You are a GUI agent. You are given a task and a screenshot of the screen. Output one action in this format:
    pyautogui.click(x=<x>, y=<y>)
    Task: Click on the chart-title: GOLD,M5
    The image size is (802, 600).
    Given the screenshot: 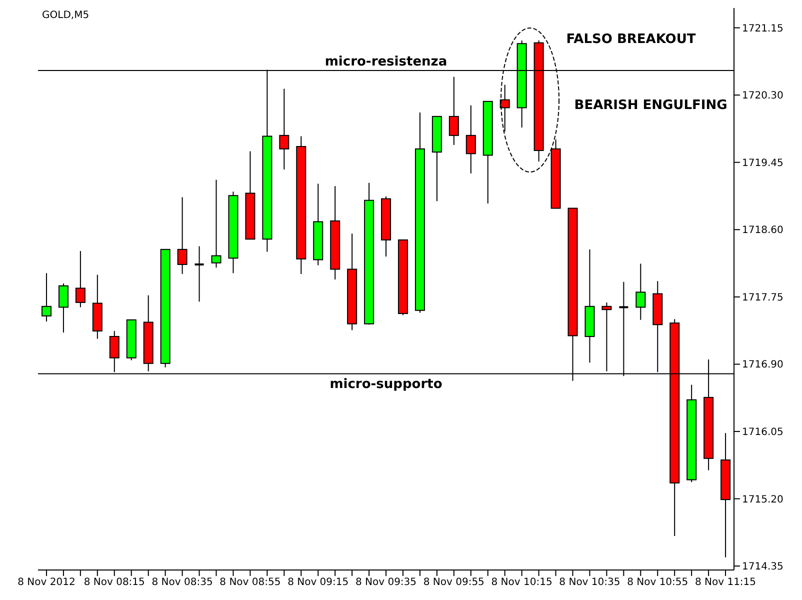 What is the action you would take?
    pyautogui.click(x=66, y=15)
    